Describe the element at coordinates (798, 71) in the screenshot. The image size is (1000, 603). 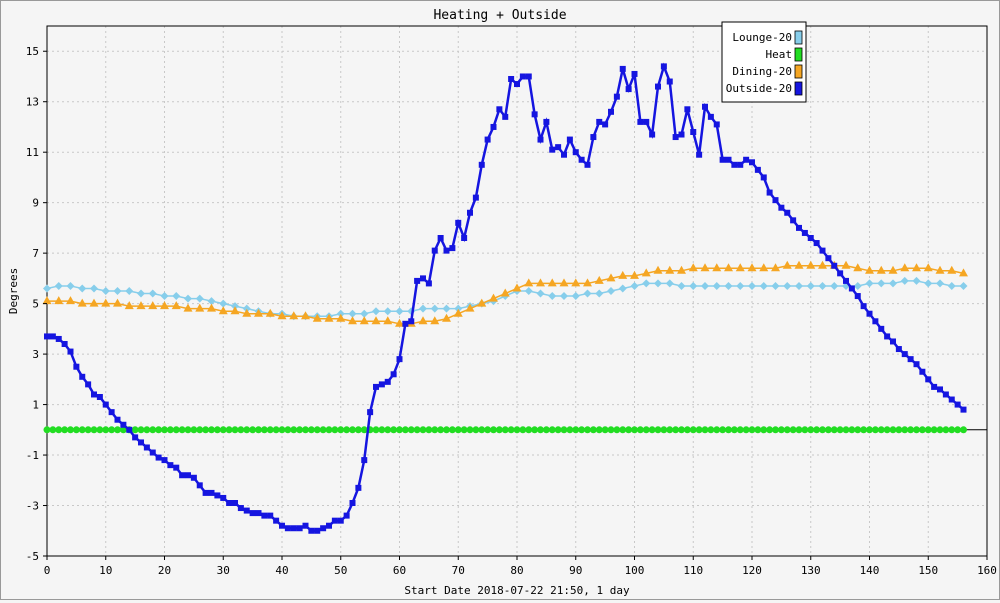
I see `legend-swatch` at that location.